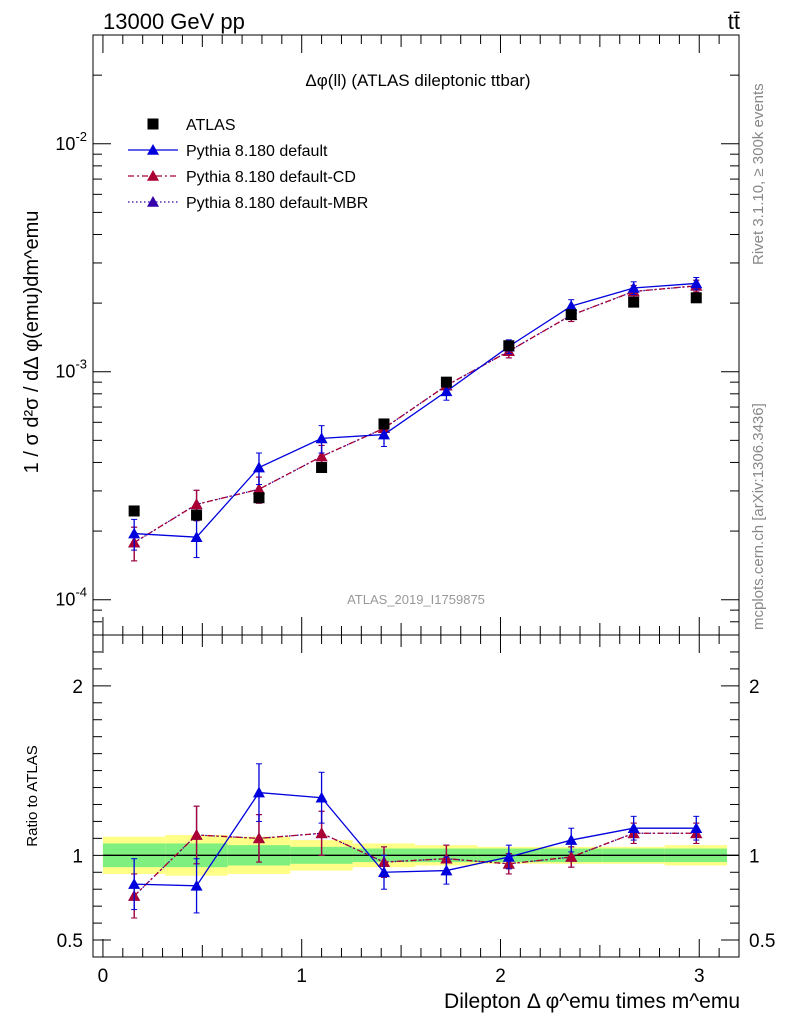  What do you see at coordinates (301, 976) in the screenshot?
I see `x-tick-label: 1` at bounding box center [301, 976].